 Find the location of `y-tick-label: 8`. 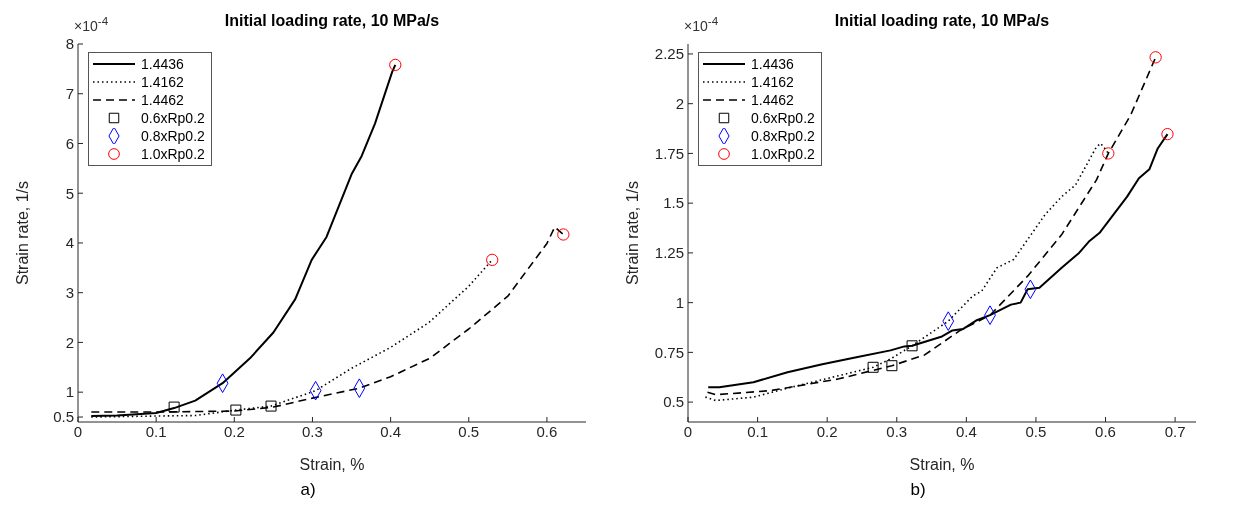

y-tick-label: 8 is located at coordinates (69, 44).